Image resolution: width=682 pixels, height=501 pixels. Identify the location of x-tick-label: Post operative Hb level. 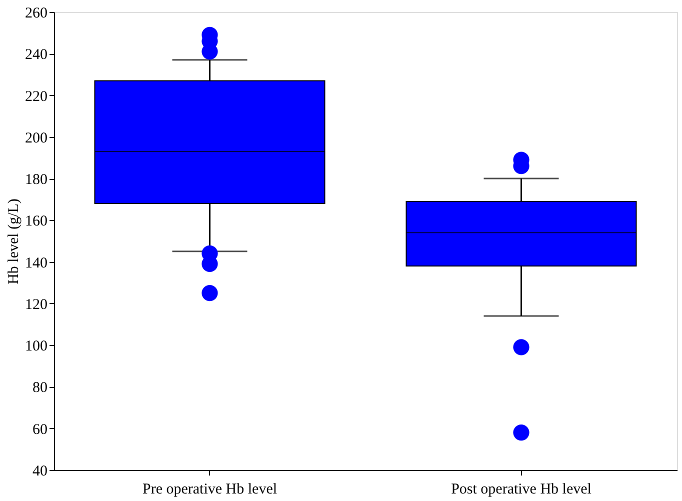
(521, 490).